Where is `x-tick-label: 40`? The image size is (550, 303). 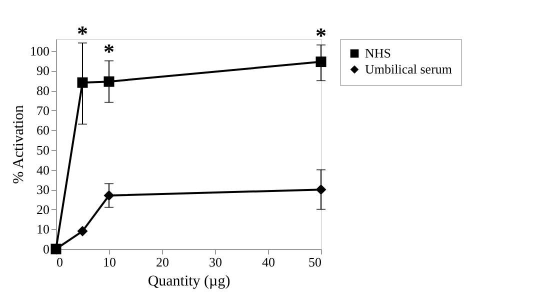 x-tick-label: 40 is located at coordinates (268, 262).